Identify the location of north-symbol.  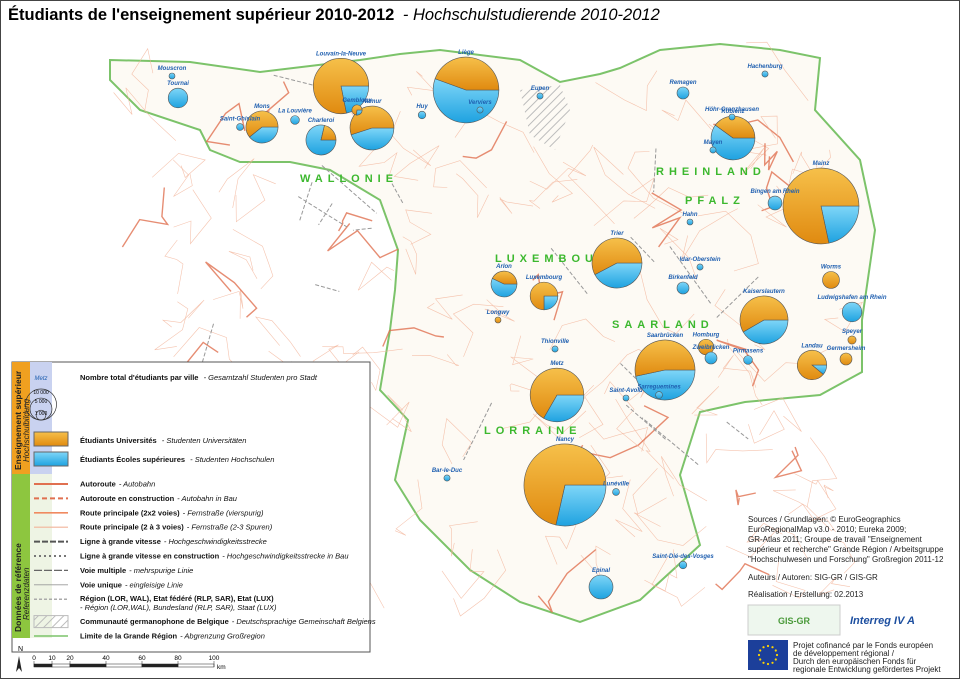
(19, 664).